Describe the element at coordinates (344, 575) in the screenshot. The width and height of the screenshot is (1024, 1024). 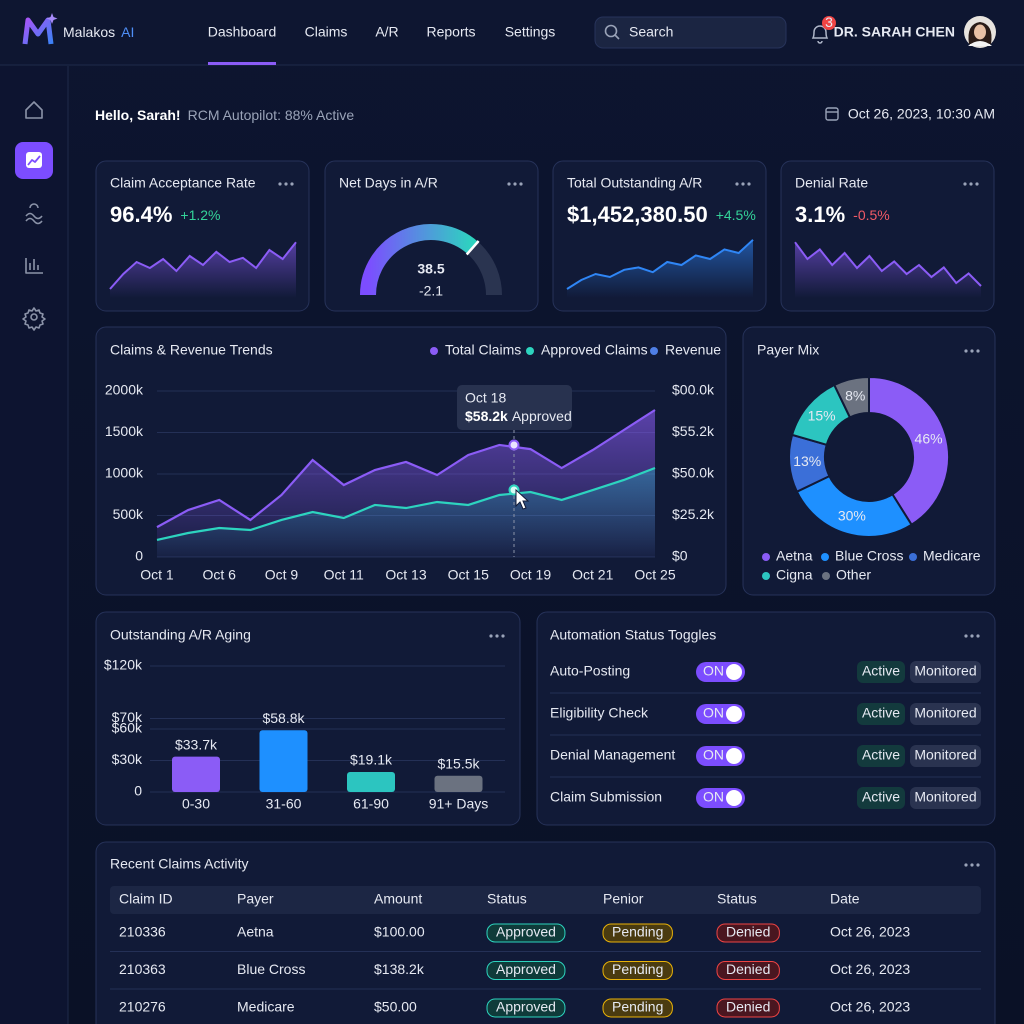
I see `x-tick-label: Oct 11` at that location.